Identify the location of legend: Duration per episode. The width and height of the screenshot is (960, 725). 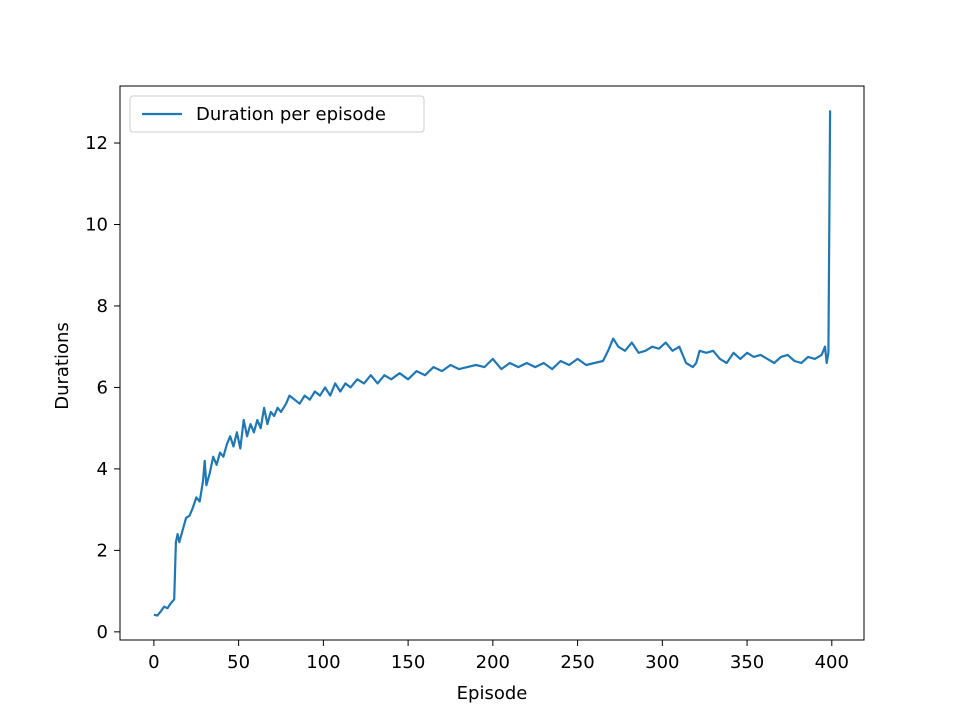
(277, 114).